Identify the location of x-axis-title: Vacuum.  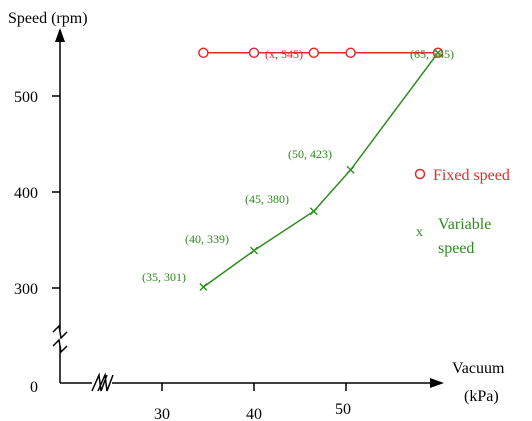
(478, 368).